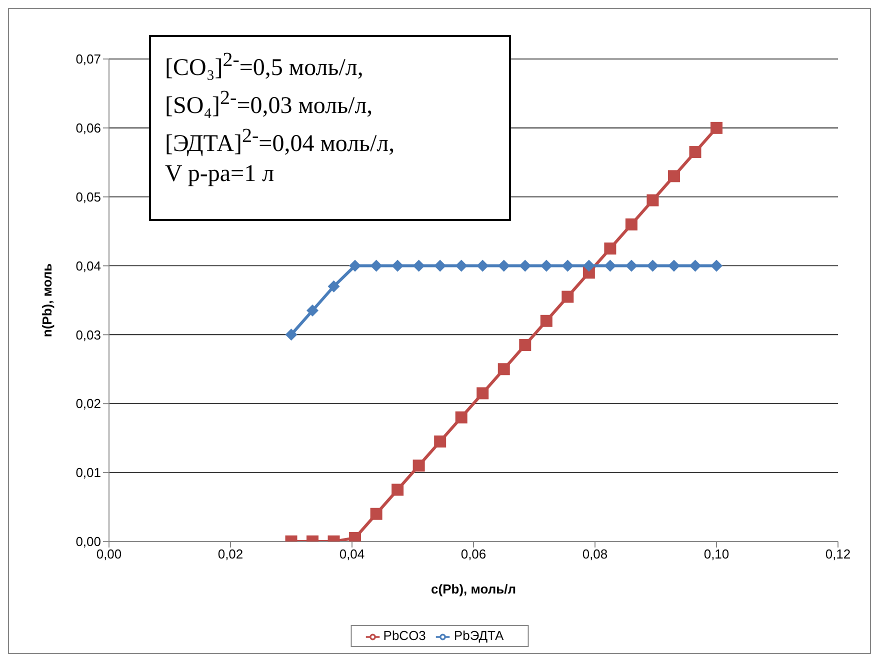 The height and width of the screenshot is (662, 879). I want to click on x-tick-label: 0,06, so click(473, 554).